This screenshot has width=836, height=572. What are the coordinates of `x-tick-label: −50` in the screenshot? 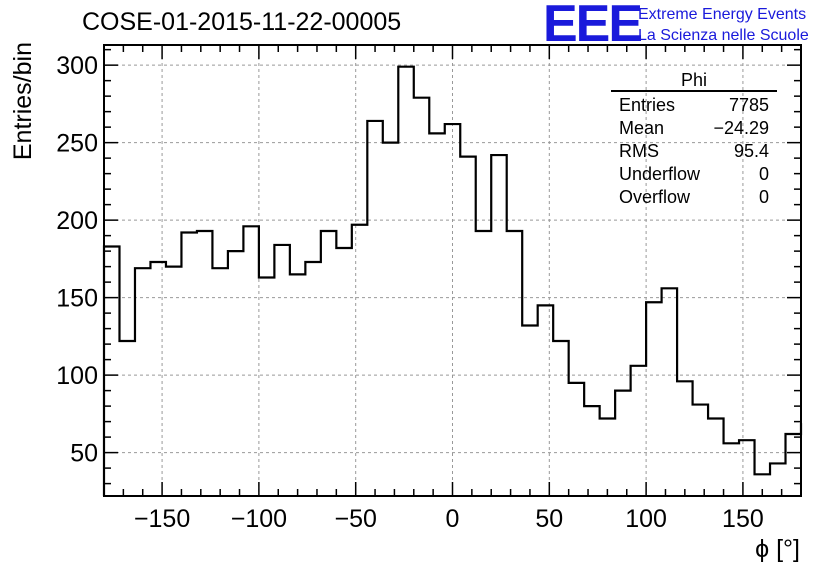 It's located at (355, 519).